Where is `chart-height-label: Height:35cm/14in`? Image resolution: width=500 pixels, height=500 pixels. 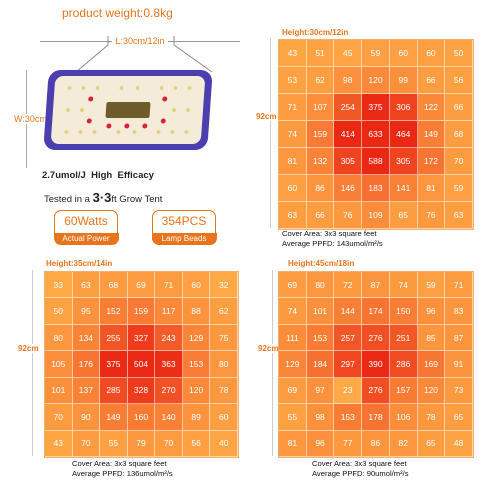 chart-height-label: Height:35cm/14in is located at coordinates (79, 263).